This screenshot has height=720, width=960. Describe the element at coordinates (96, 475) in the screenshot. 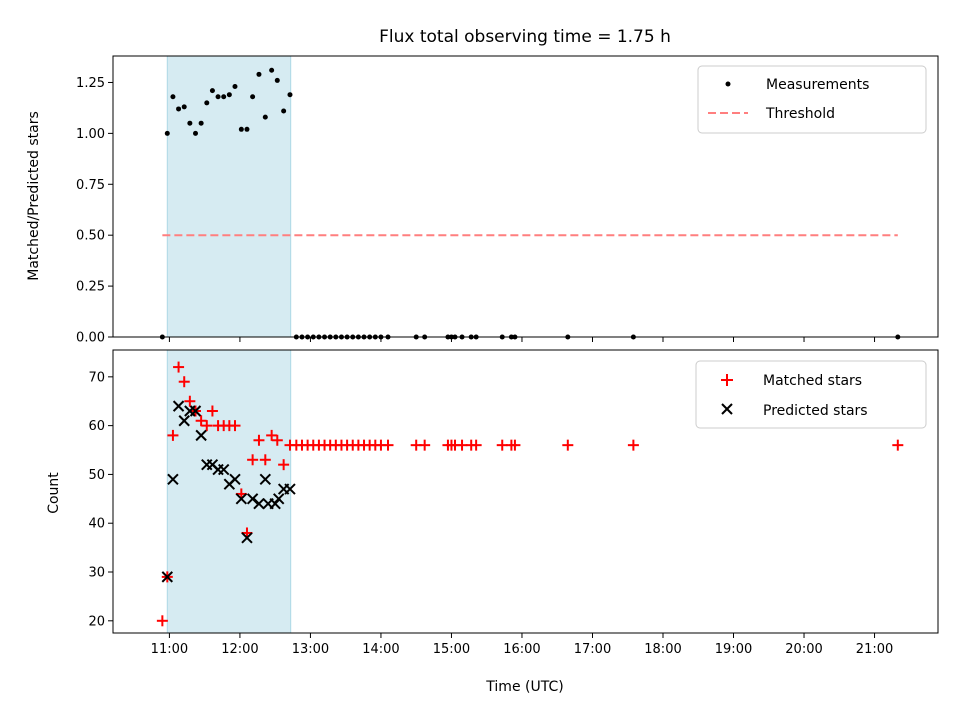

I see `ytick-label: 50` at that location.